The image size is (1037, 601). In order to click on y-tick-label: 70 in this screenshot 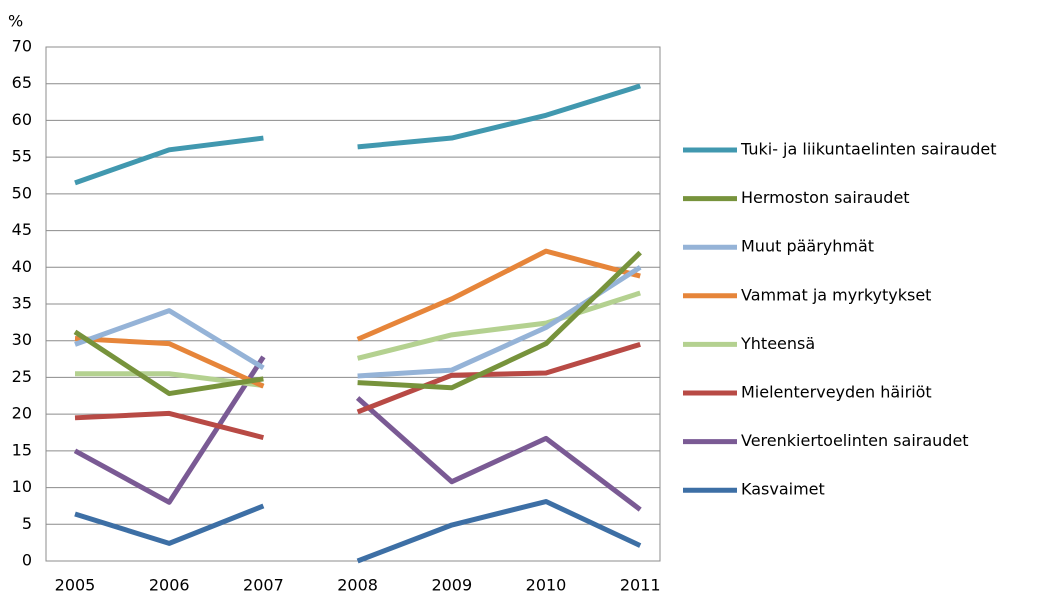, I will do `click(22, 46)`.